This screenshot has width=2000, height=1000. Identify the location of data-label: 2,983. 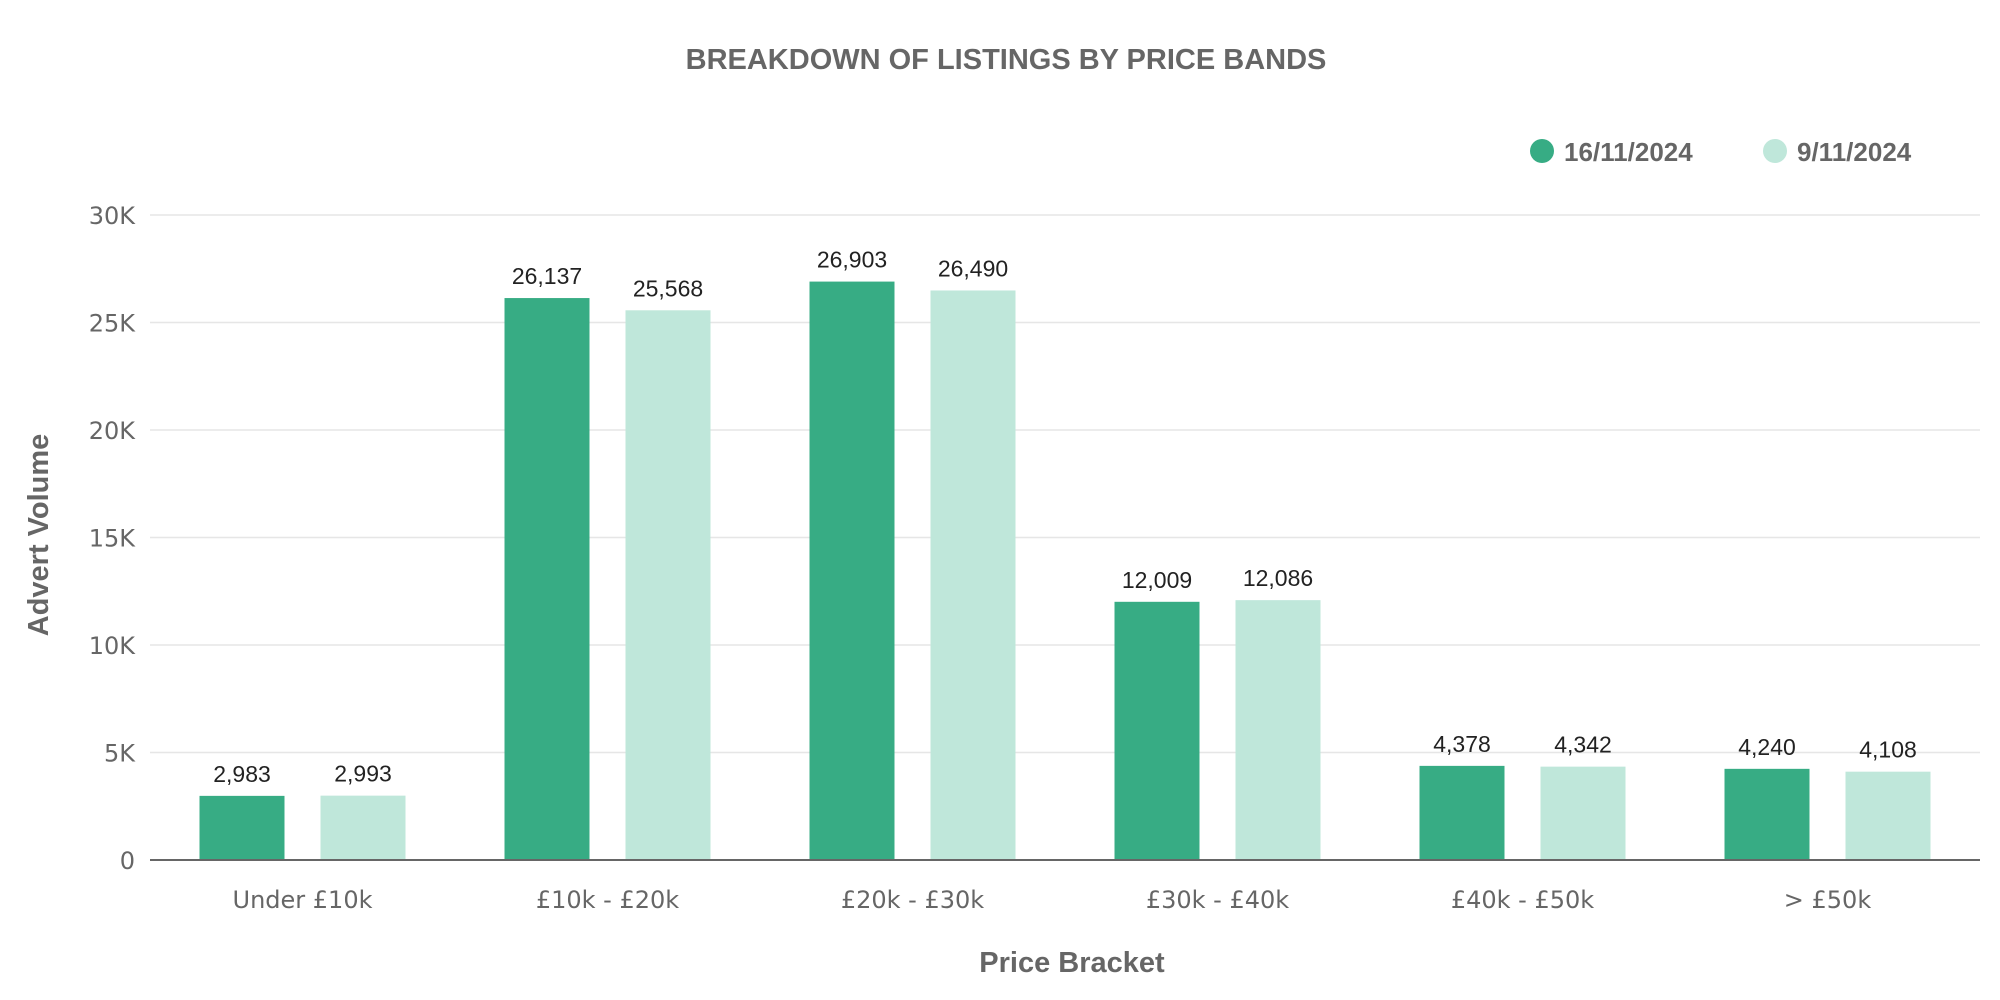
(242, 774).